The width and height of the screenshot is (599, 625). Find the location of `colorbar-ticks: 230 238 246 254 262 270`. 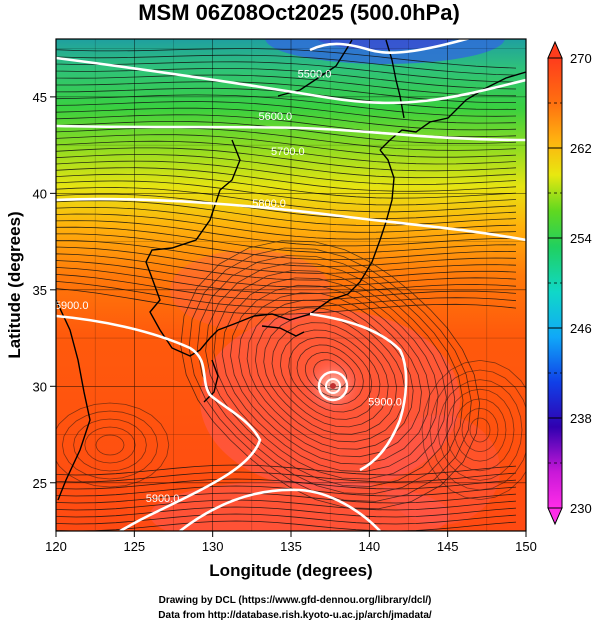

colorbar-ticks: 230 238 246 254 262 270 is located at coordinates (570, 283).